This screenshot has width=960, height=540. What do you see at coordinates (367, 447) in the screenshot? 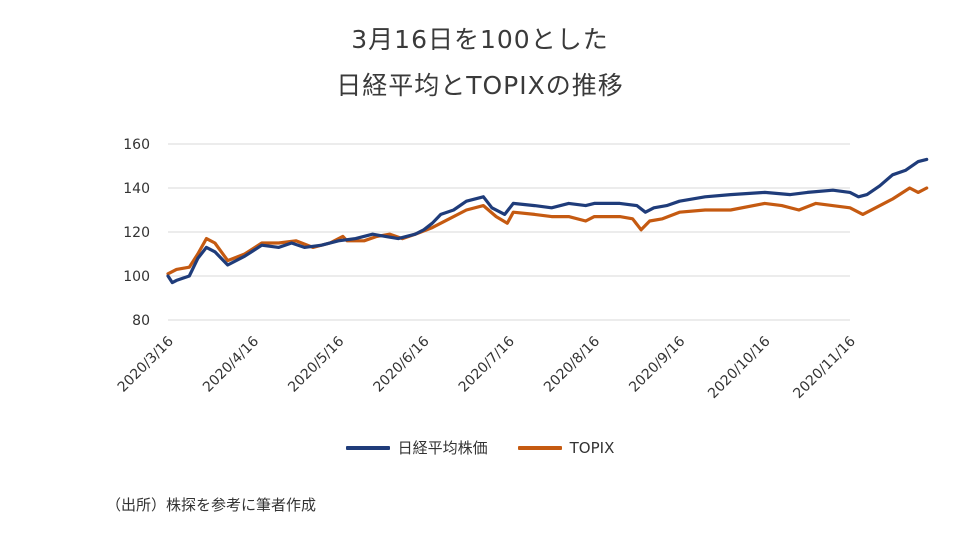
I see `legend-swatch-nikkei` at bounding box center [367, 447].